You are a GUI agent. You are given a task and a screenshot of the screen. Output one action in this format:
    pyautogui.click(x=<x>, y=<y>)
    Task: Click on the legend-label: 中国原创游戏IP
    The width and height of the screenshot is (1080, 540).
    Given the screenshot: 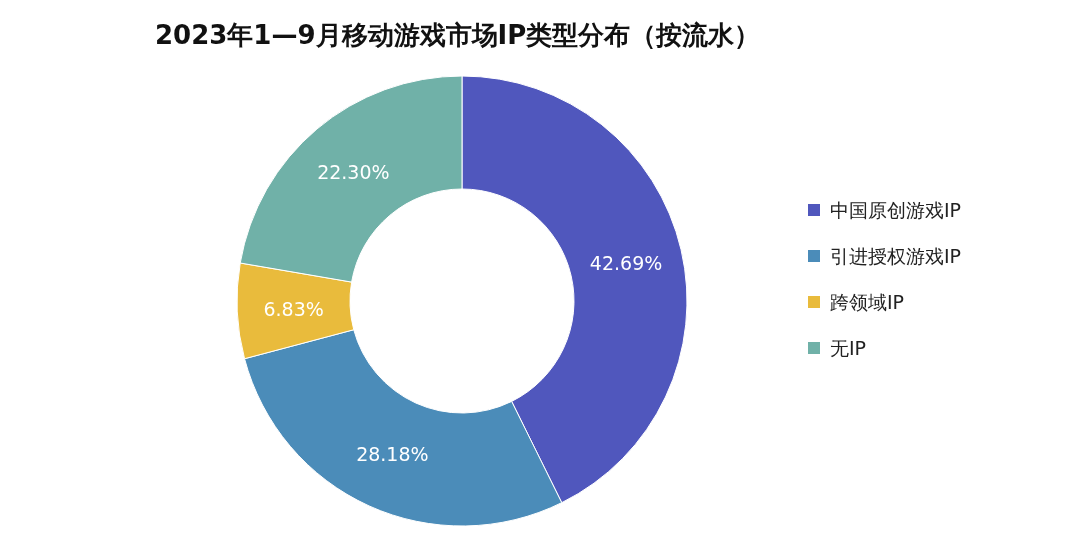 What is the action you would take?
    pyautogui.click(x=896, y=210)
    